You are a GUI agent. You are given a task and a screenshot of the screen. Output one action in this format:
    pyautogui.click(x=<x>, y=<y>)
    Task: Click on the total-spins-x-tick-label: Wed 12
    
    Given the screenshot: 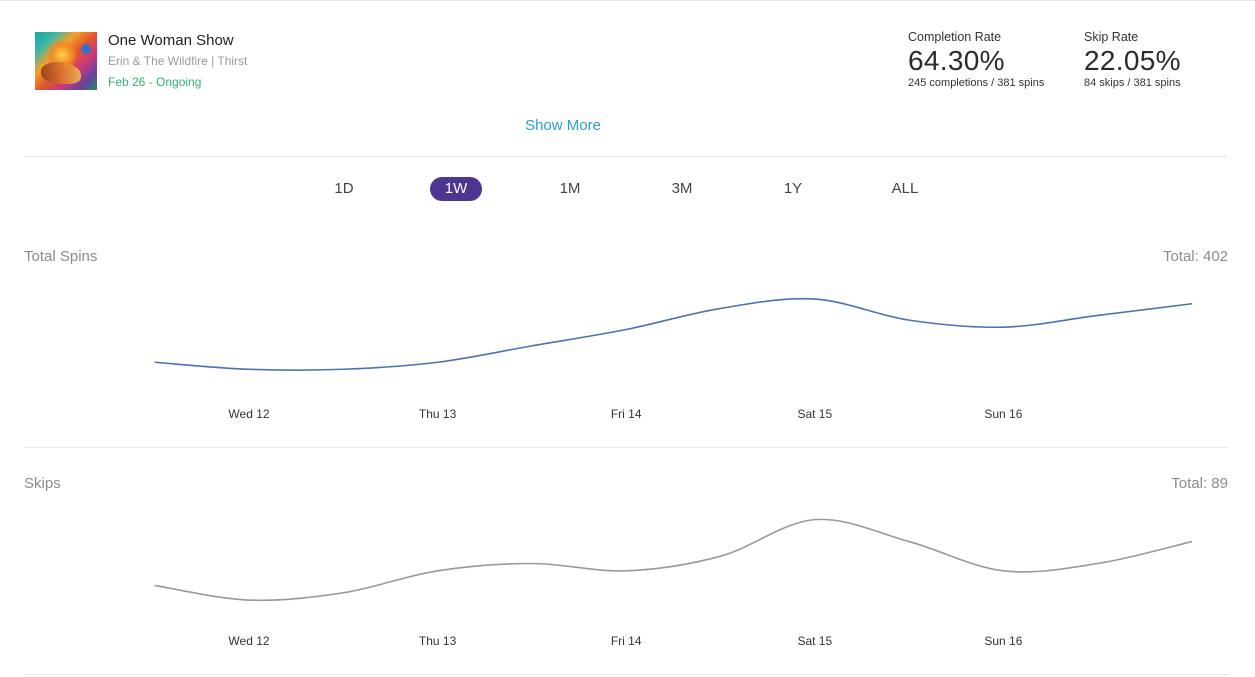 What is the action you would take?
    pyautogui.click(x=248, y=414)
    